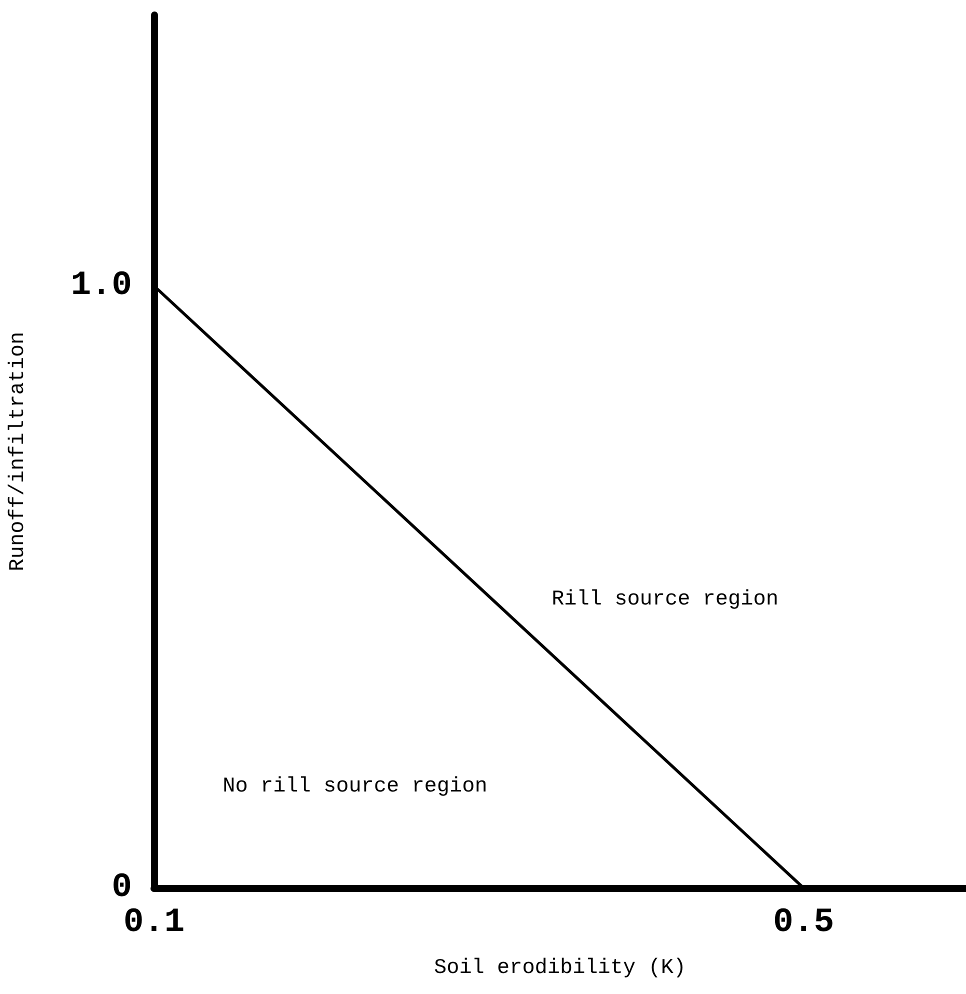 The width and height of the screenshot is (966, 994). I want to click on annotation: Rill source region, so click(665, 600).